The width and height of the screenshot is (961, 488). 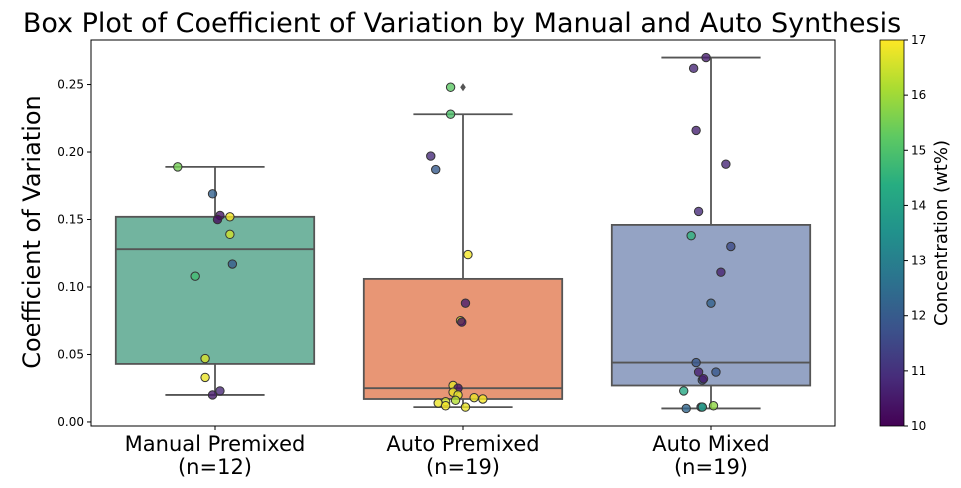 I want to click on colorbar-tick-label: 13, so click(x=918, y=261).